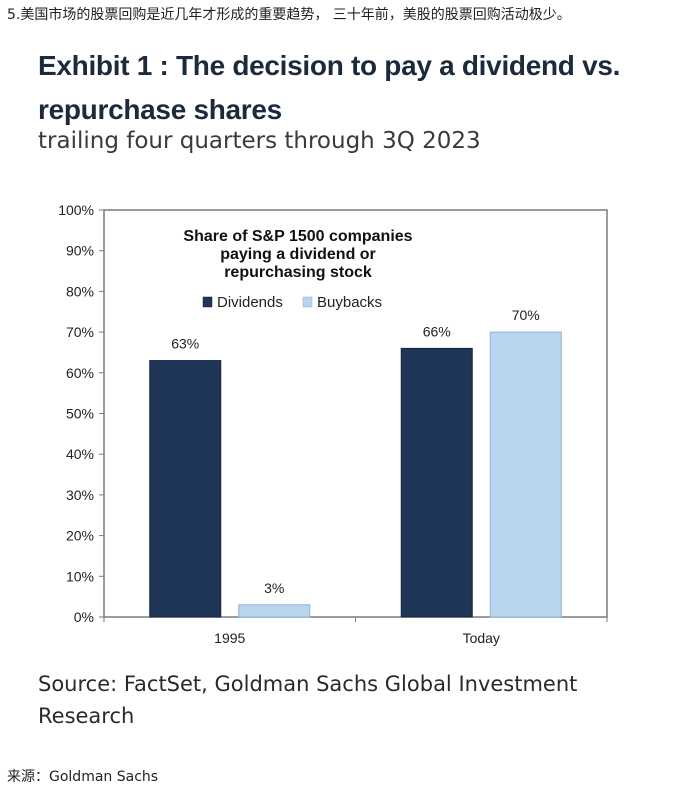  Describe the element at coordinates (80, 576) in the screenshot. I see `y-tick-label: 10%` at that location.